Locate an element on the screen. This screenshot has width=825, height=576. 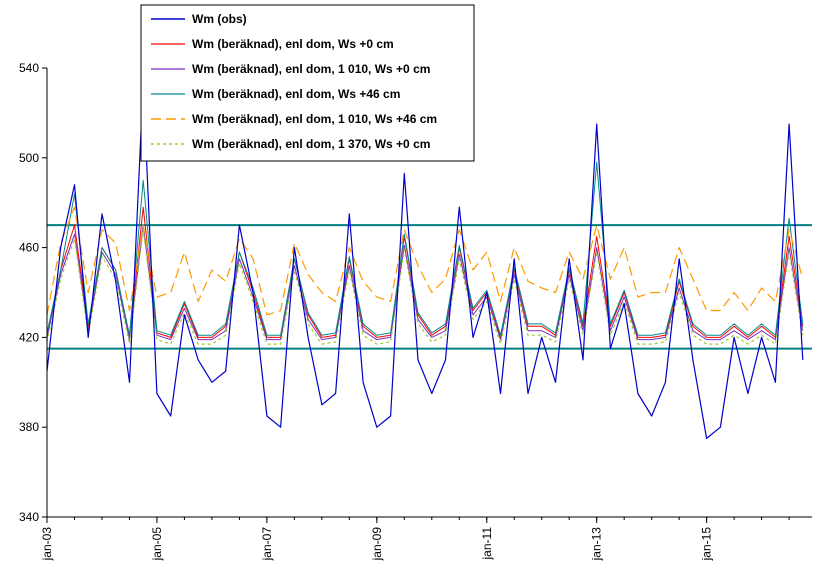
x-tick-label: jan-03 is located at coordinates (47, 544).